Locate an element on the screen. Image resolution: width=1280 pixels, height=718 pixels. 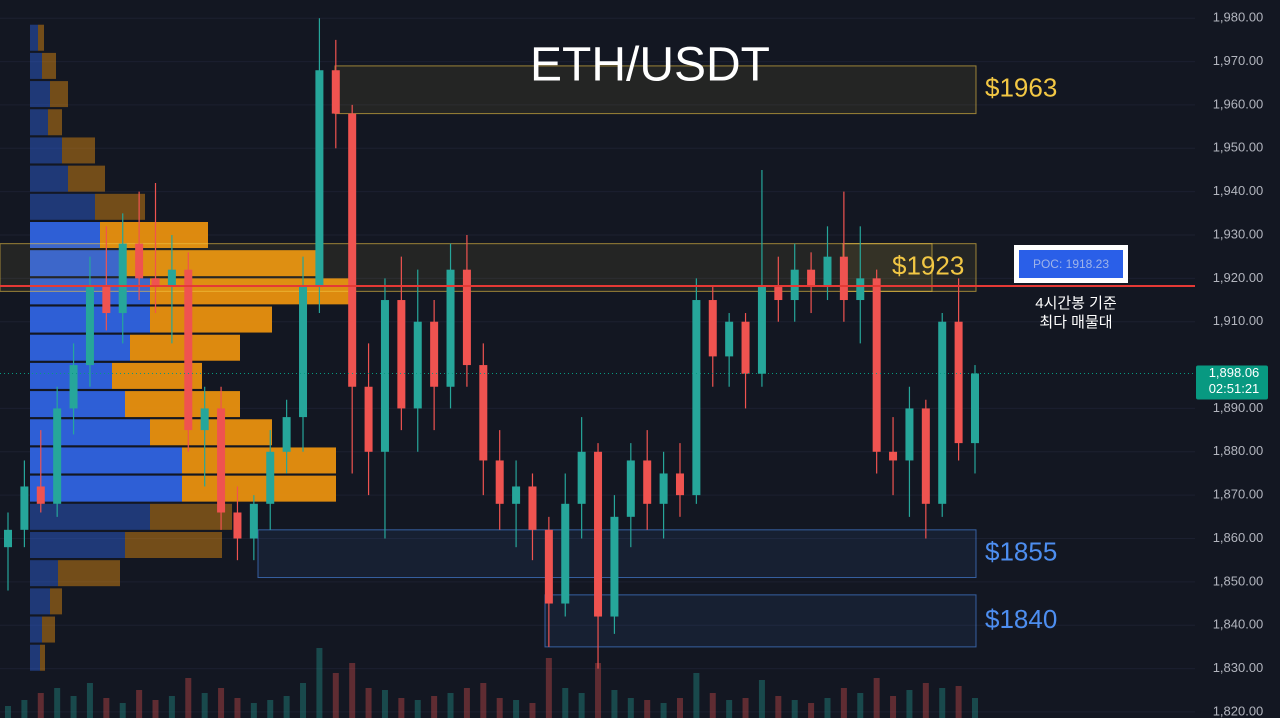
y-tick-label: 1,980.00 is located at coordinates (1238, 17).